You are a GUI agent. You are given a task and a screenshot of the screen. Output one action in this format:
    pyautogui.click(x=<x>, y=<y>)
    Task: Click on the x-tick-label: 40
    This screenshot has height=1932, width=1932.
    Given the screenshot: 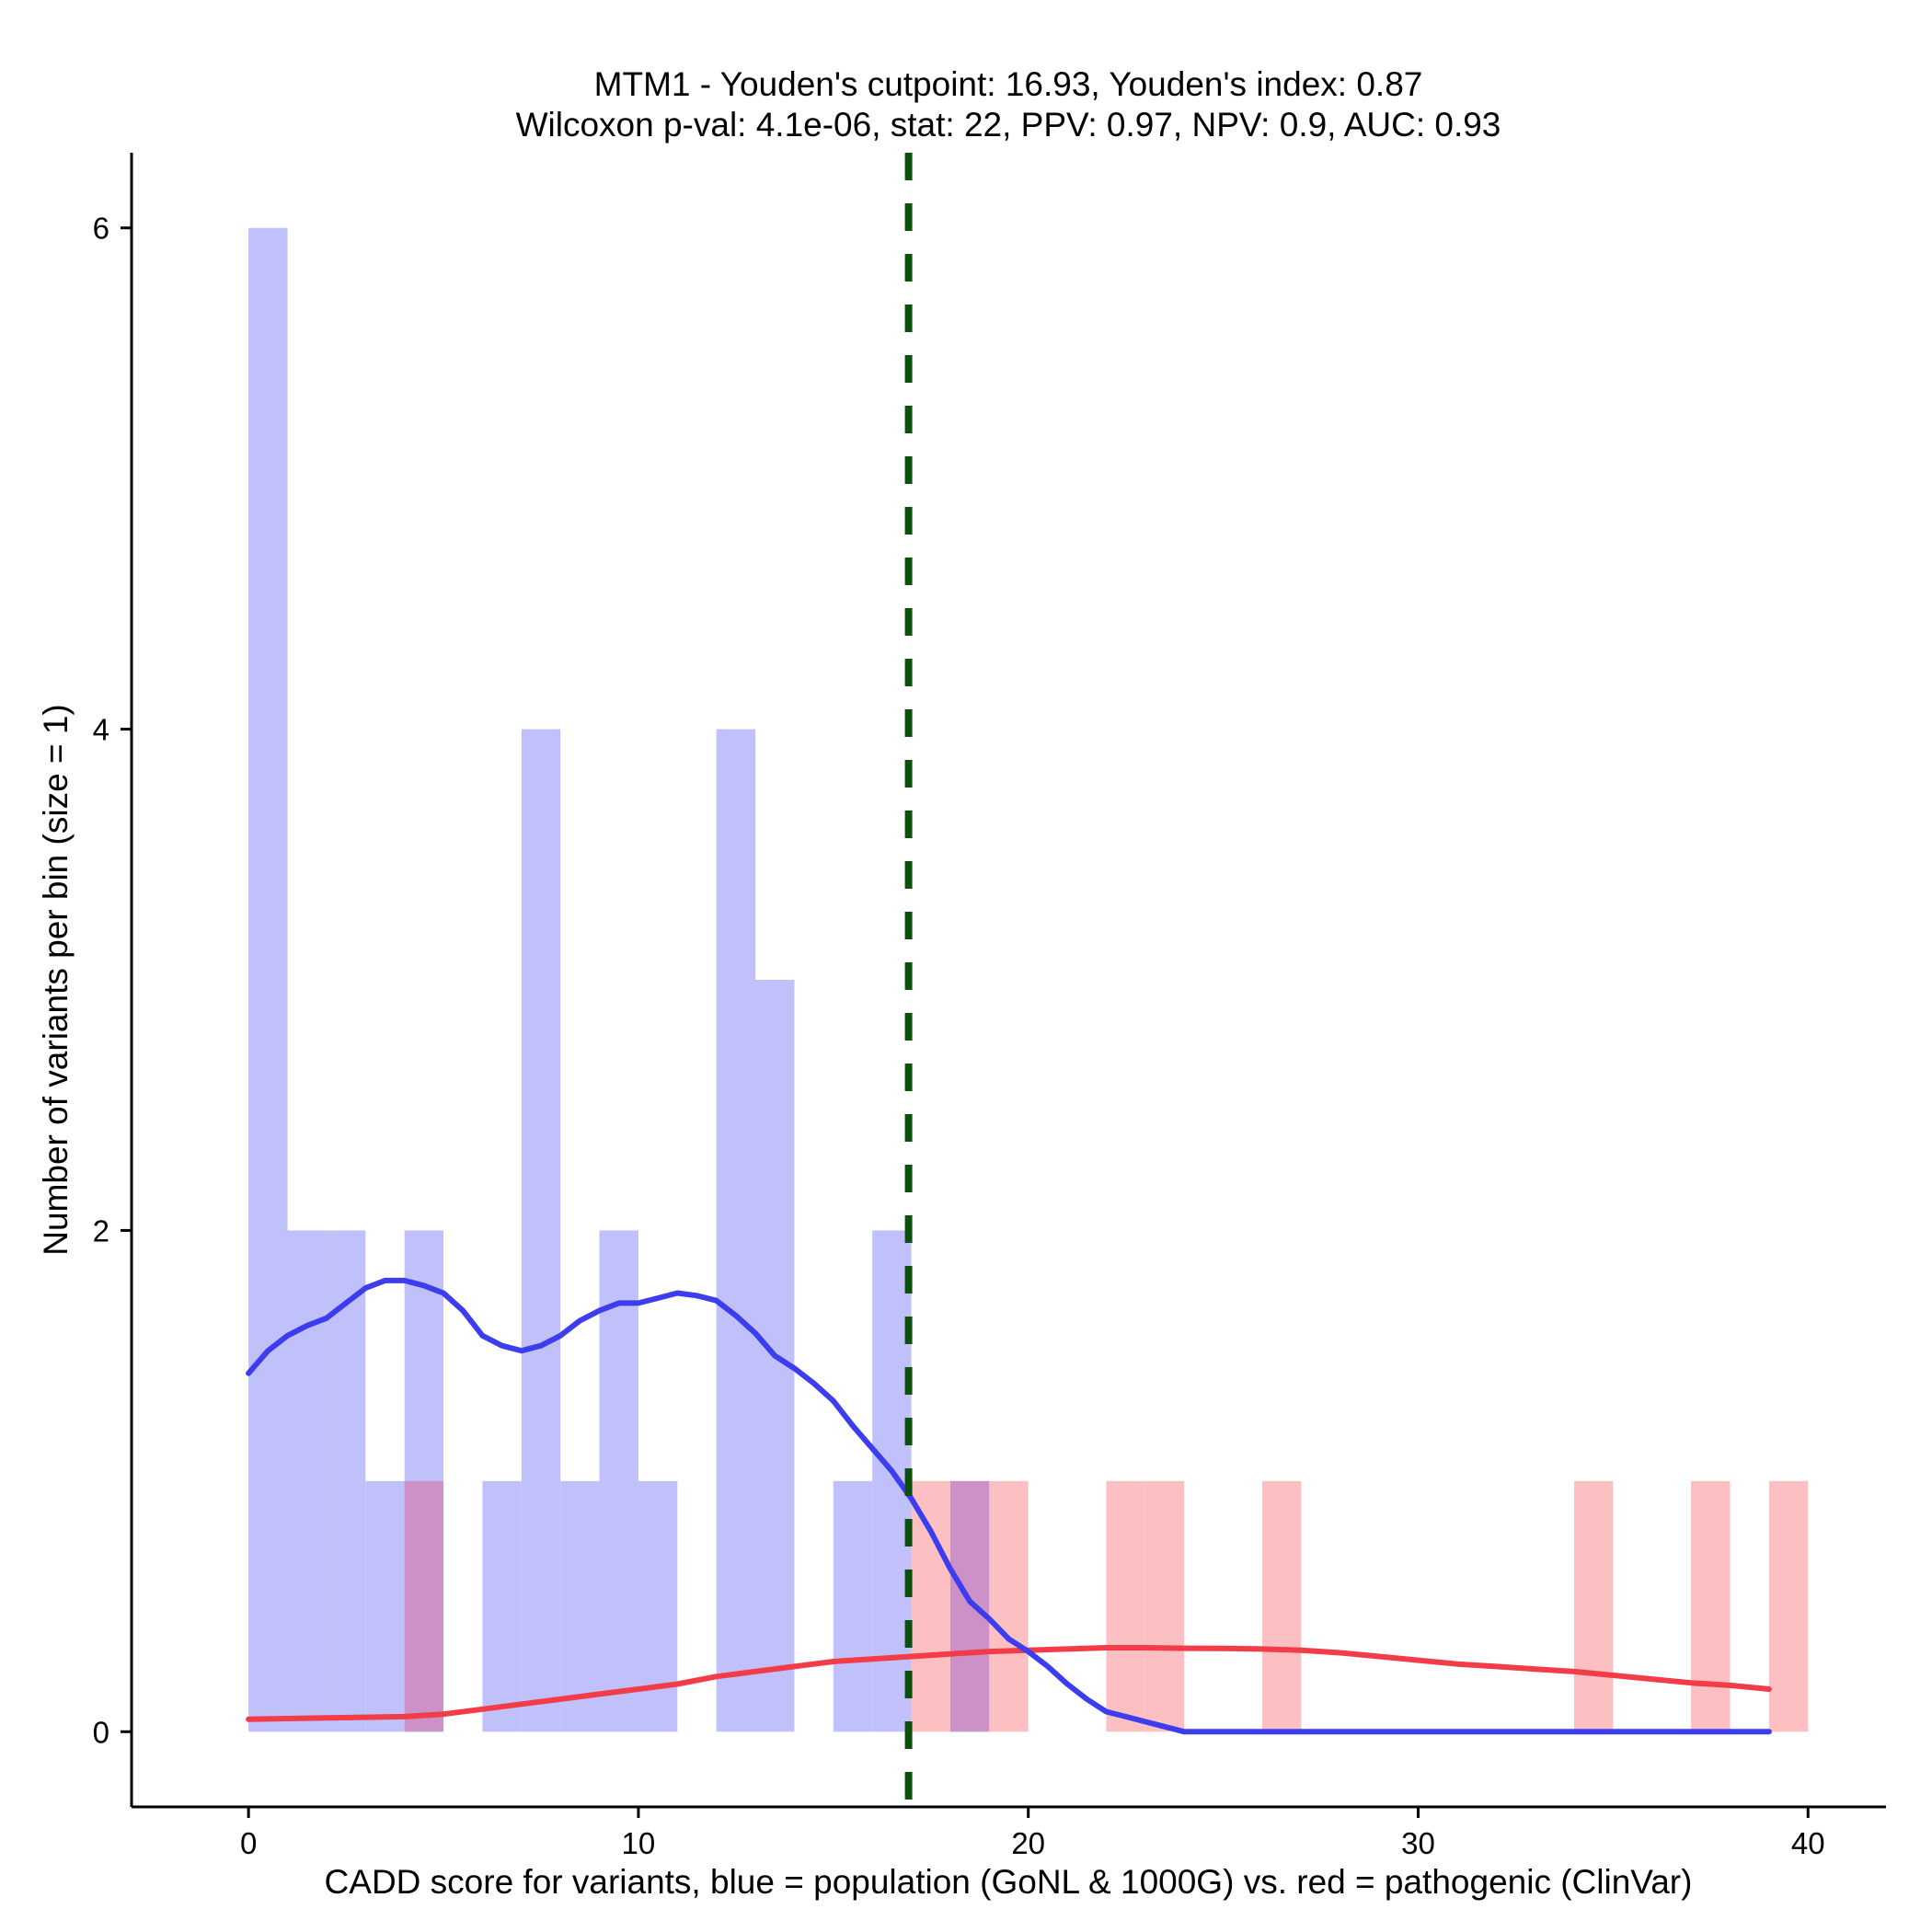 What is the action you would take?
    pyautogui.click(x=1808, y=1843)
    